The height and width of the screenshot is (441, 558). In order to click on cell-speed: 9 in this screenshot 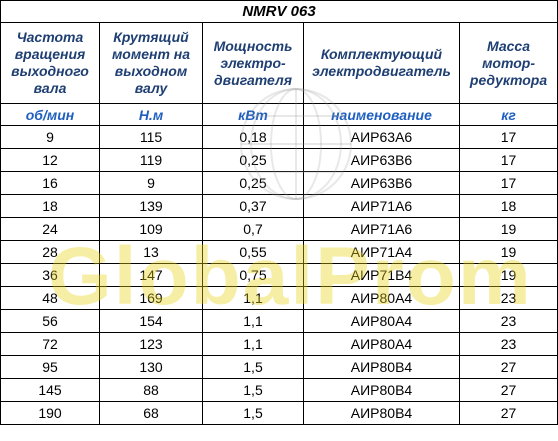, I will do `click(50, 137)`.